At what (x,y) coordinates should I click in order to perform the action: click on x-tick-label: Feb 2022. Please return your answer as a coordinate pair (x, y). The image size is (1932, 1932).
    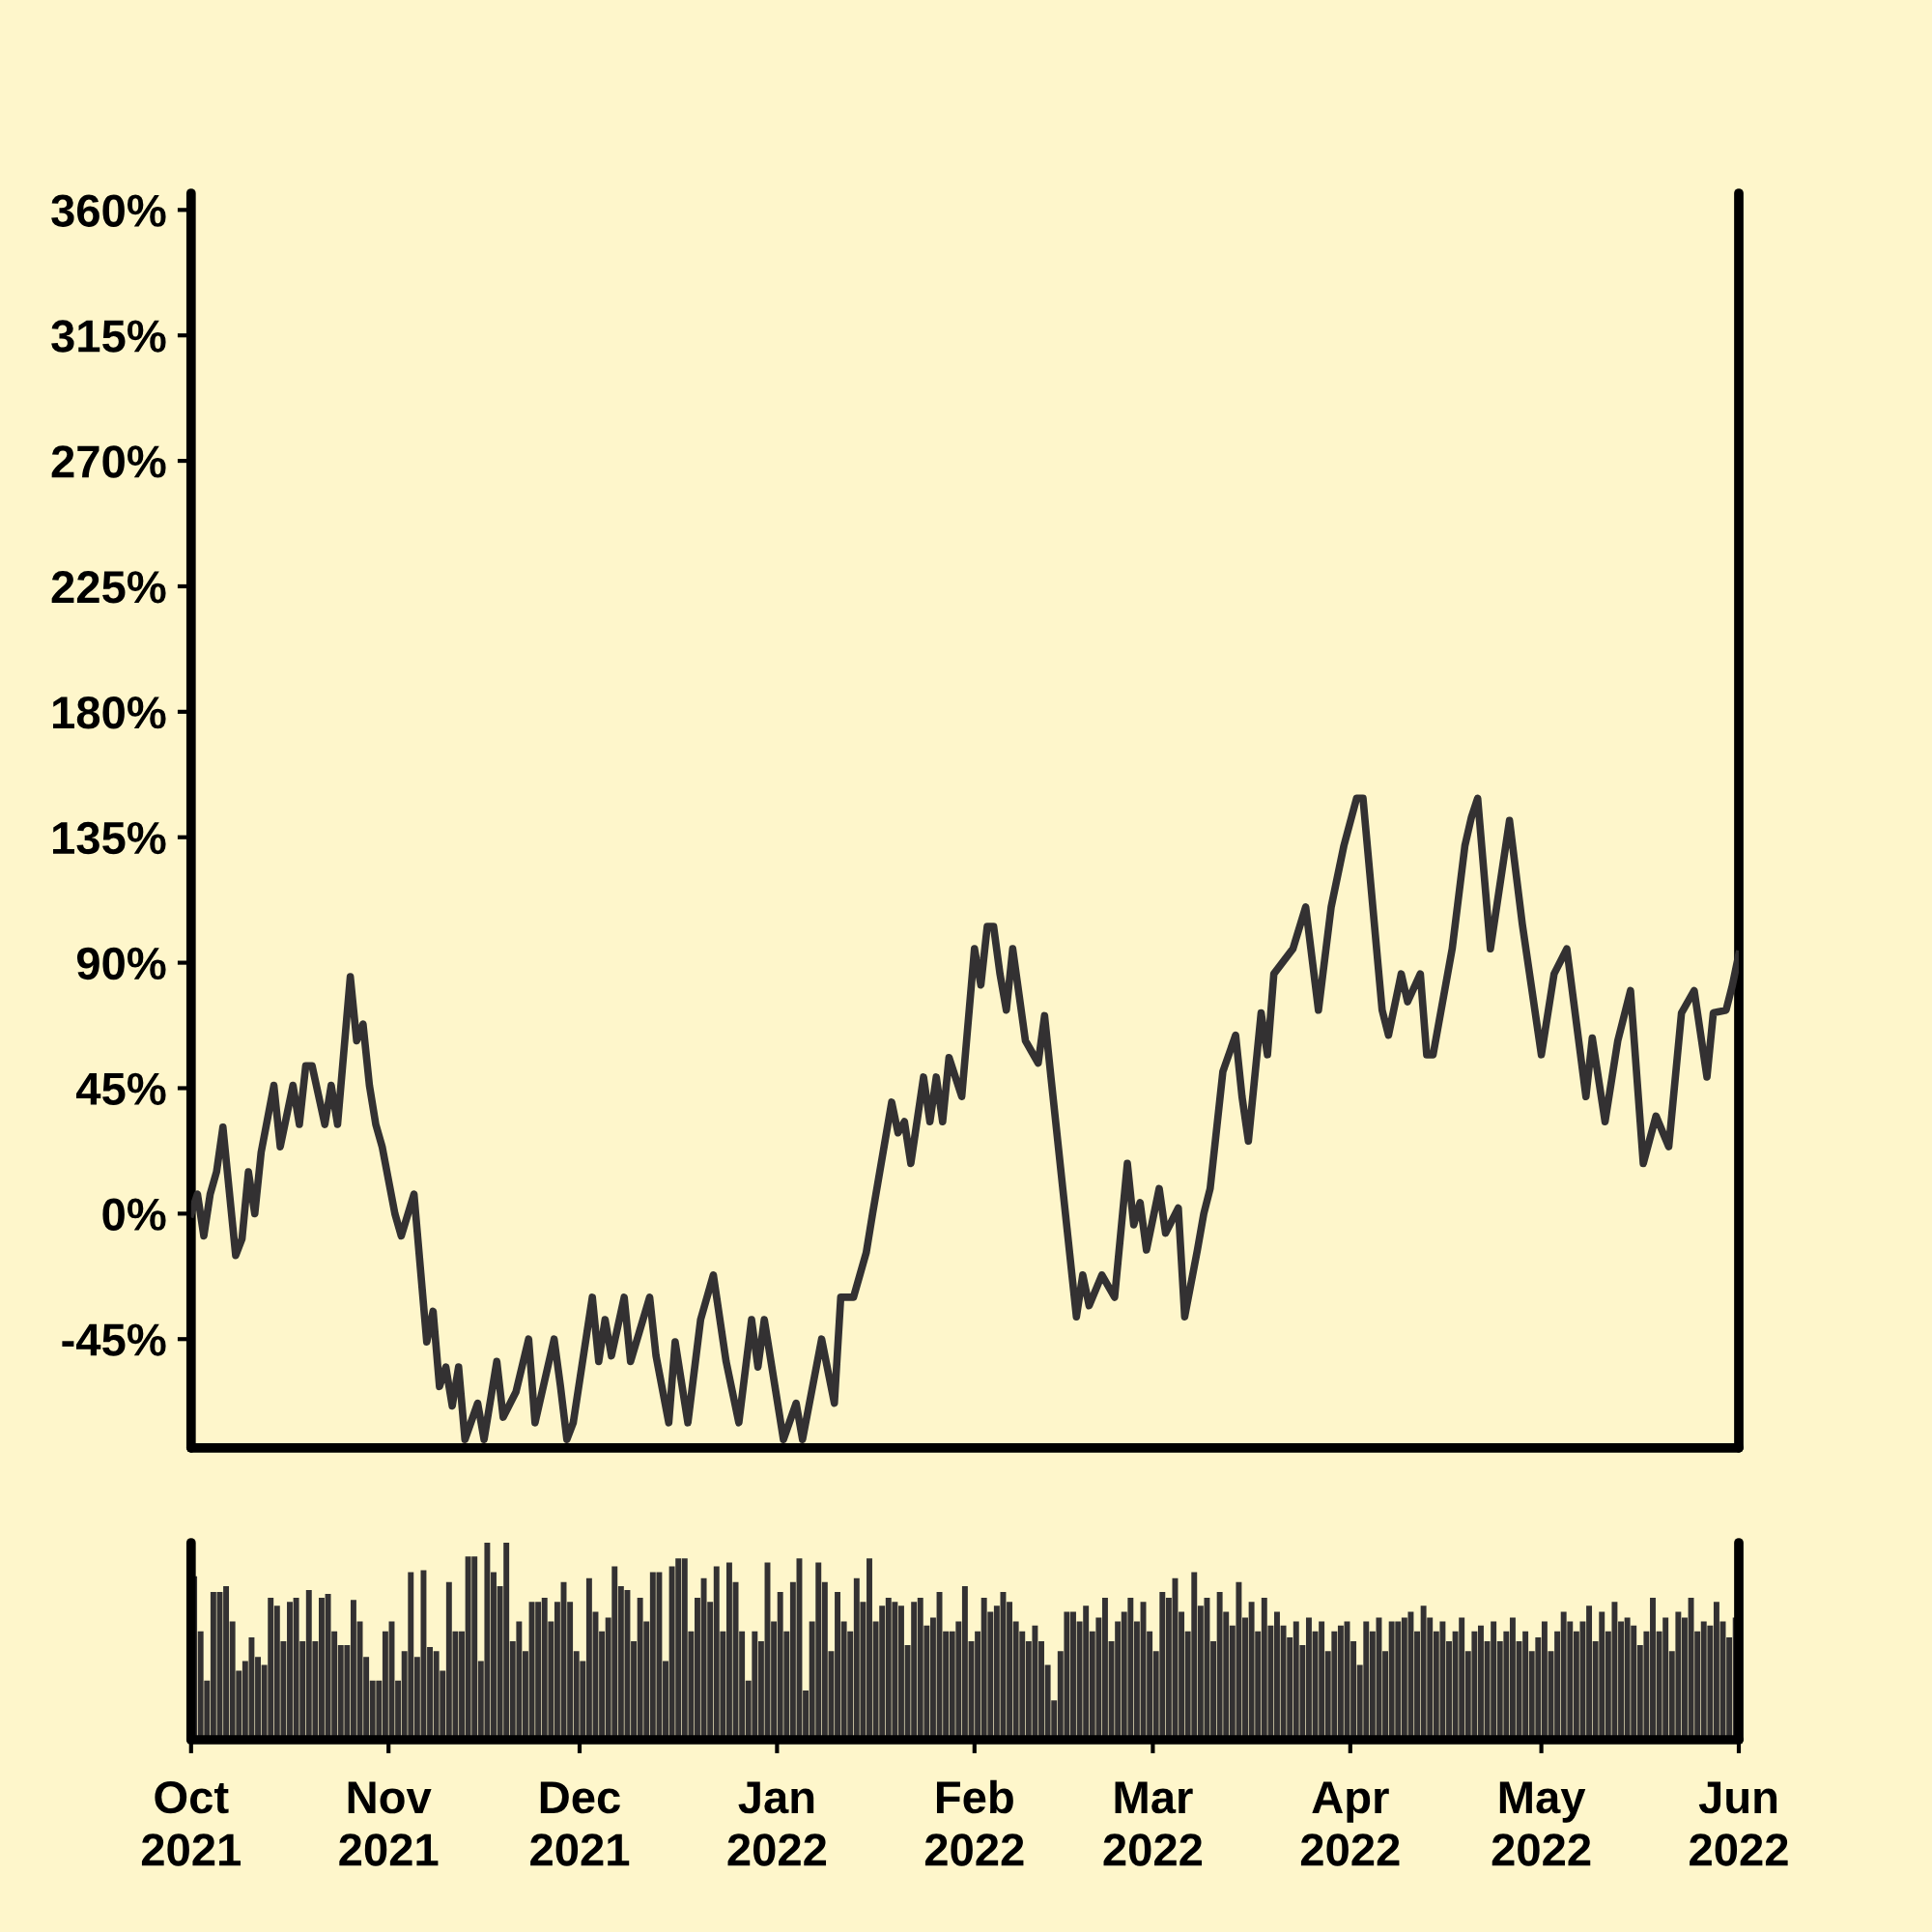
    Looking at the image, I should click on (974, 1822).